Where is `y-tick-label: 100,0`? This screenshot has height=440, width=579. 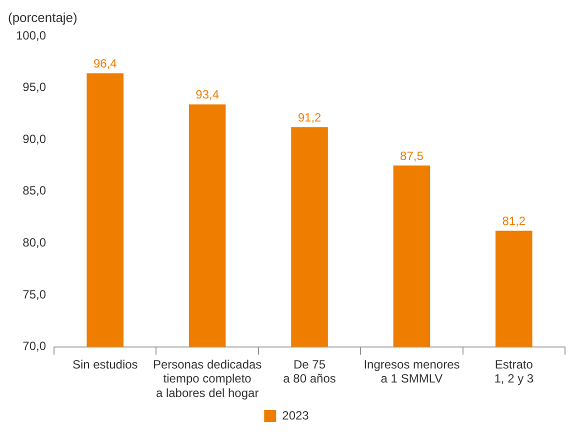
y-tick-label: 100,0 is located at coordinates (31, 35).